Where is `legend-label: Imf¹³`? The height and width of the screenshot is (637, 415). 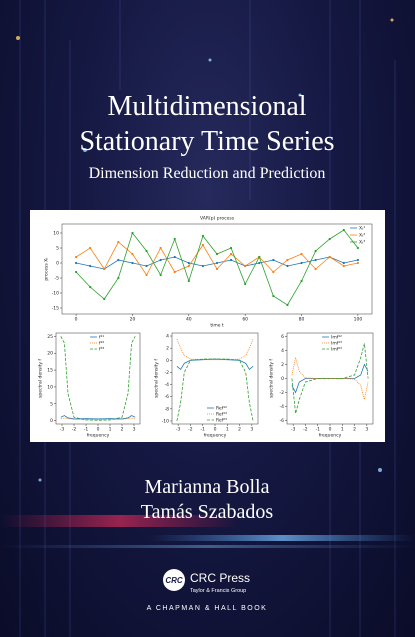 legend-label: Imf¹³ is located at coordinates (336, 344).